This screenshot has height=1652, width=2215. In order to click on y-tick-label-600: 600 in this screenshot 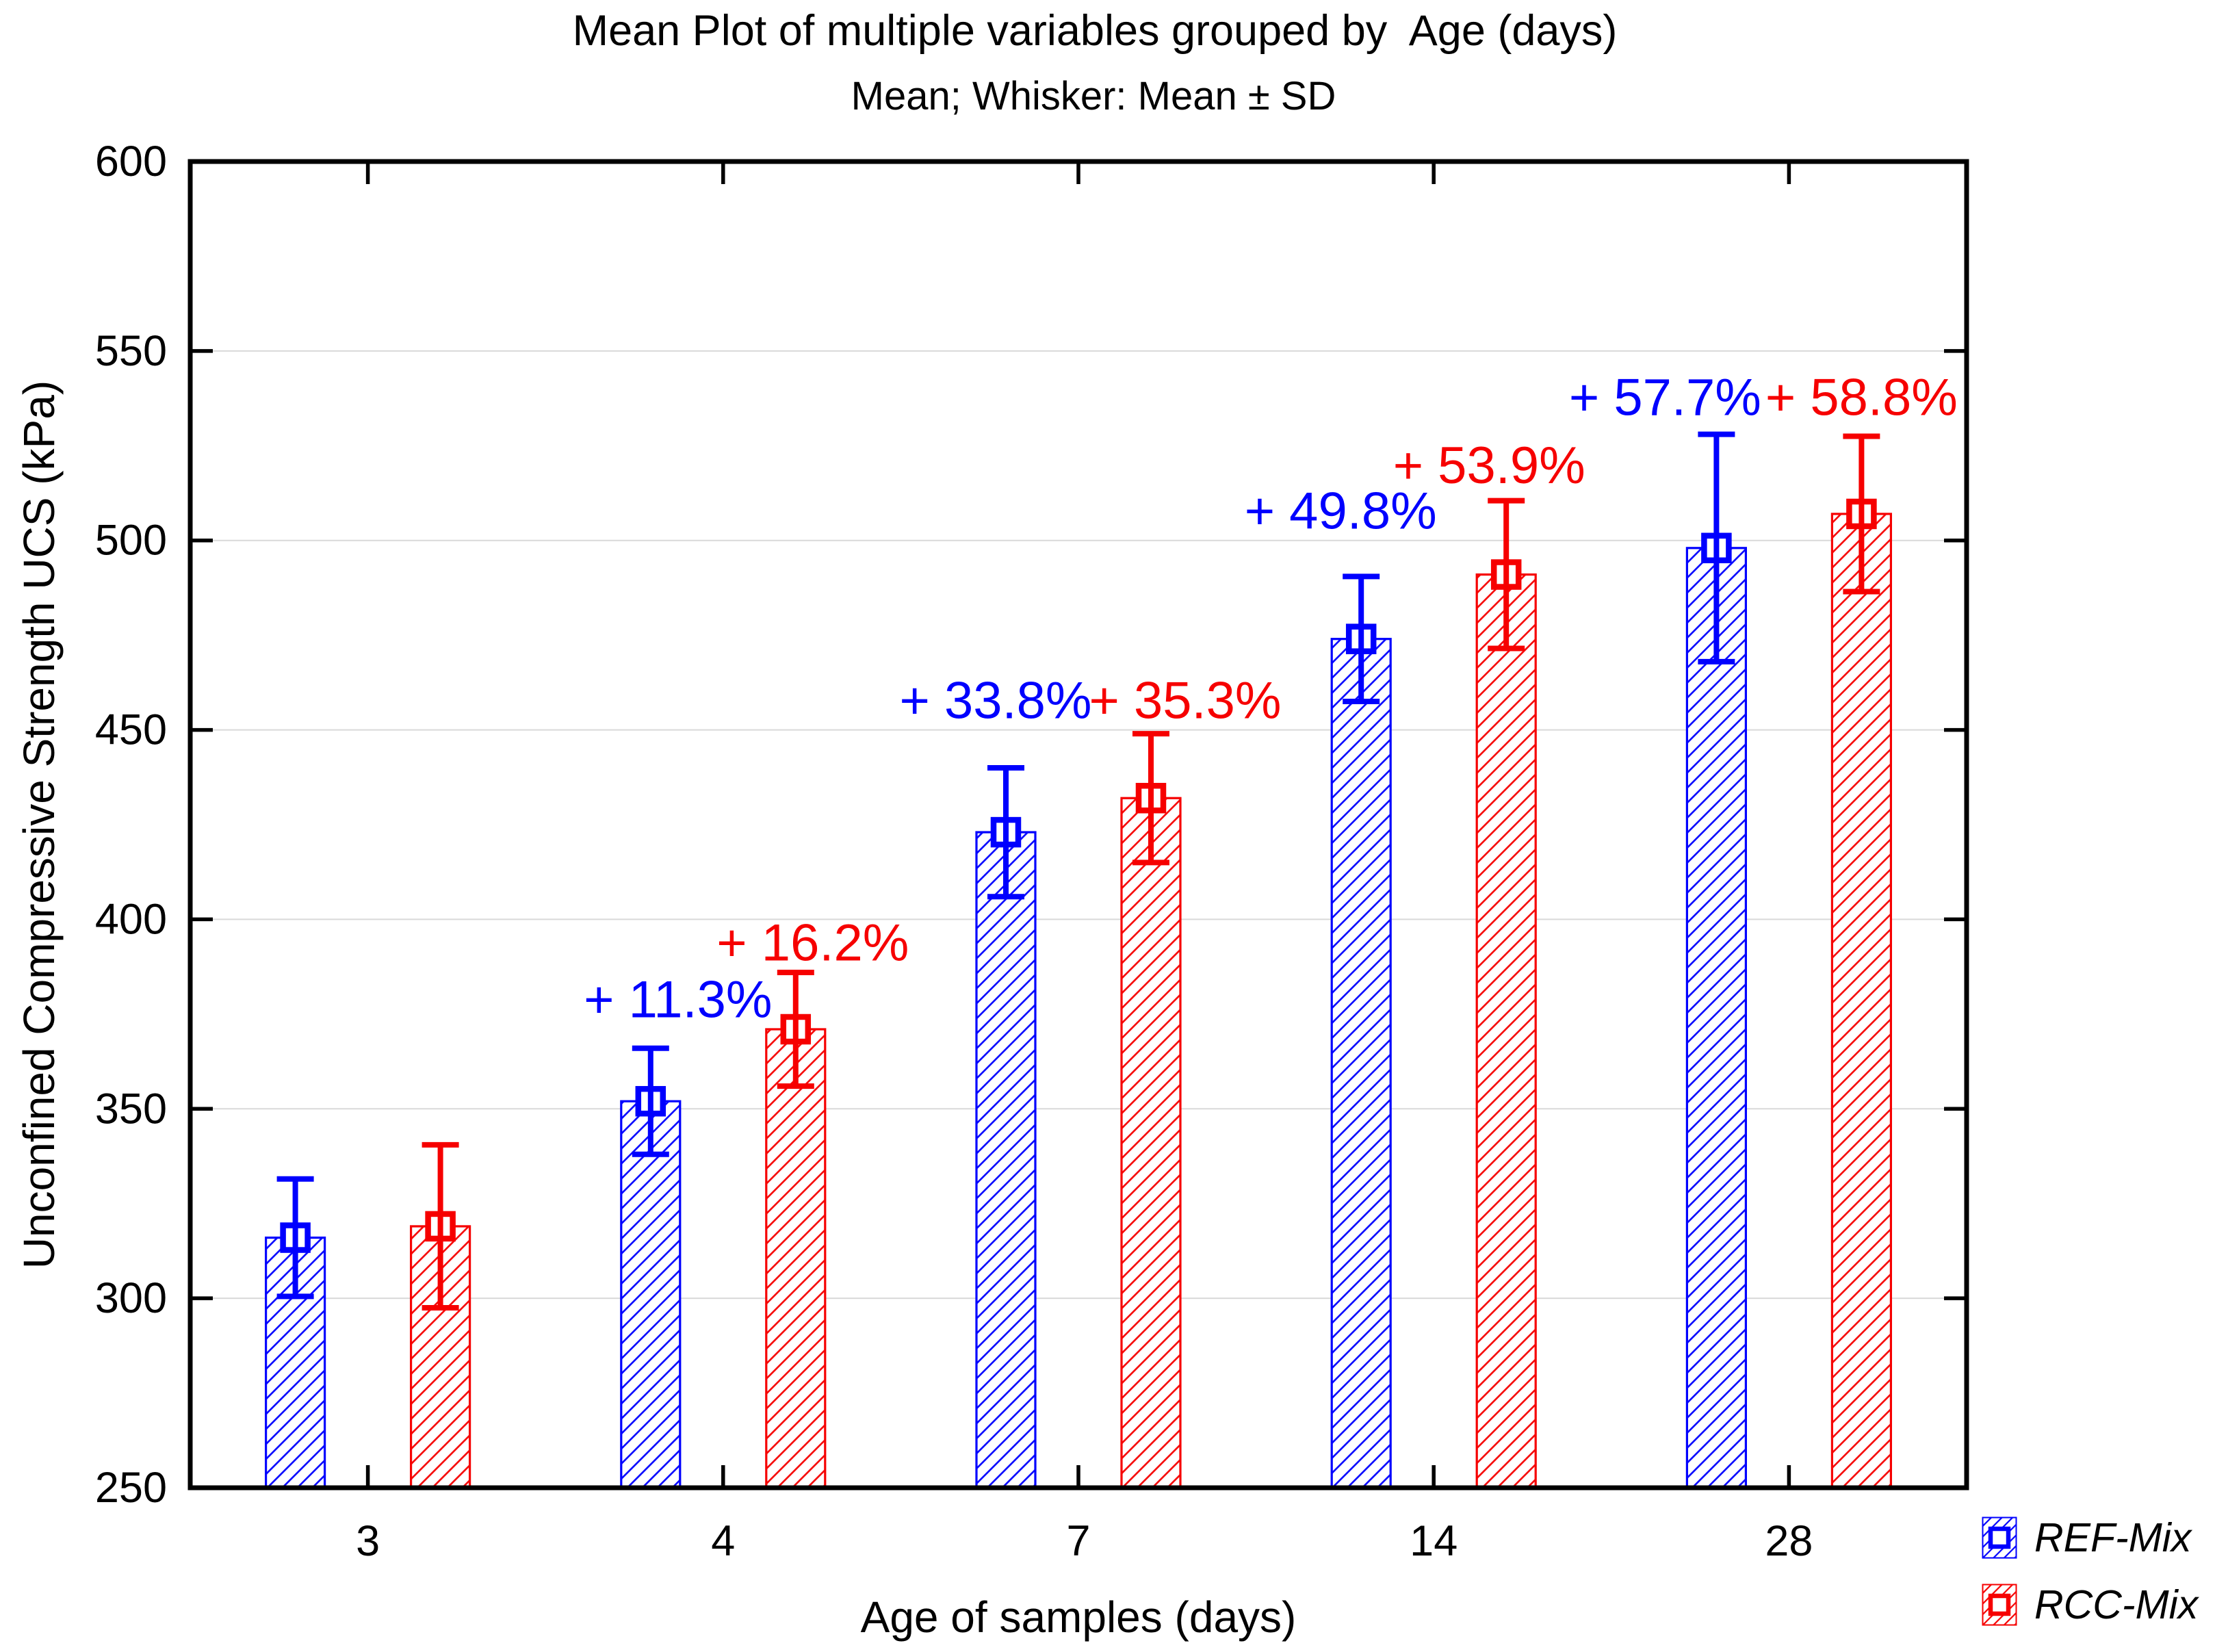, I will do `click(131, 161)`.